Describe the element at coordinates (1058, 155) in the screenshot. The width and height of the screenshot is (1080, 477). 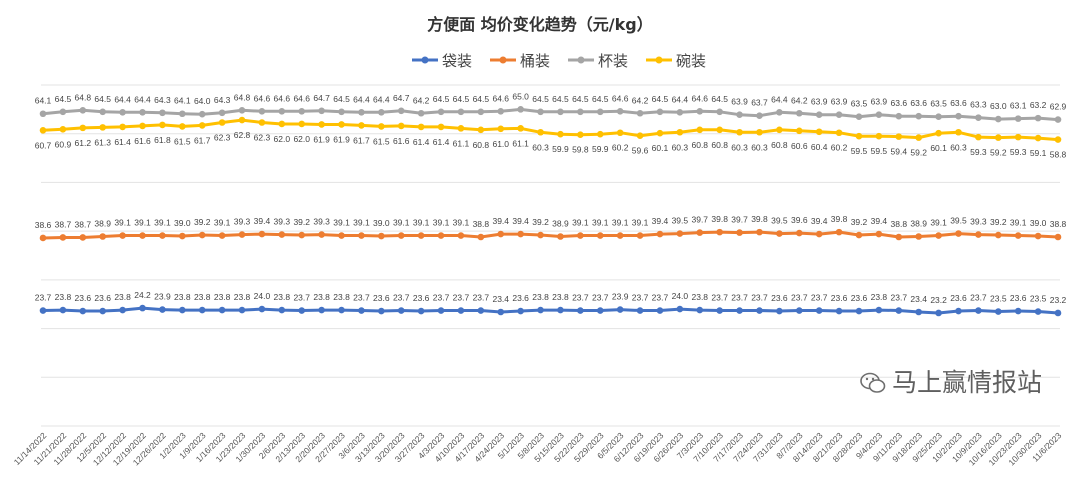
I see `data-label: 58.8` at that location.